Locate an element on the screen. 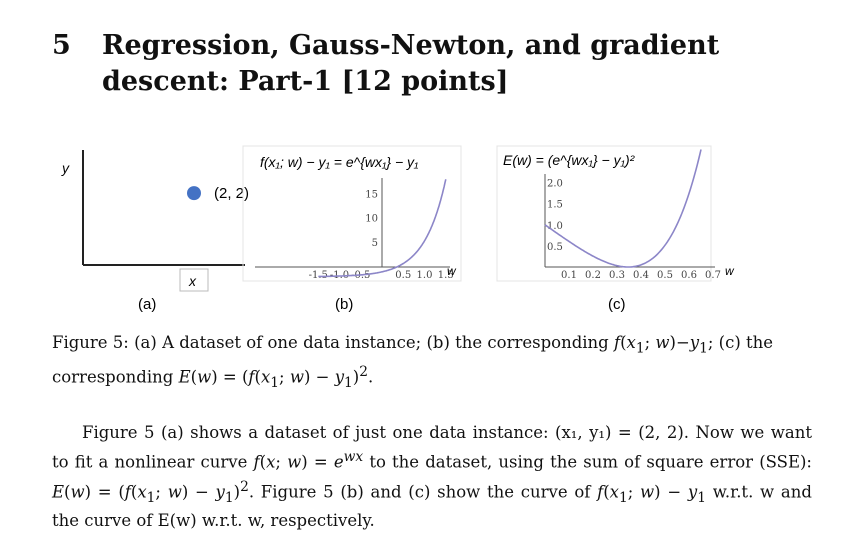 The image size is (851, 552). panel-c-sub-label: (c) is located at coordinates (617, 304).